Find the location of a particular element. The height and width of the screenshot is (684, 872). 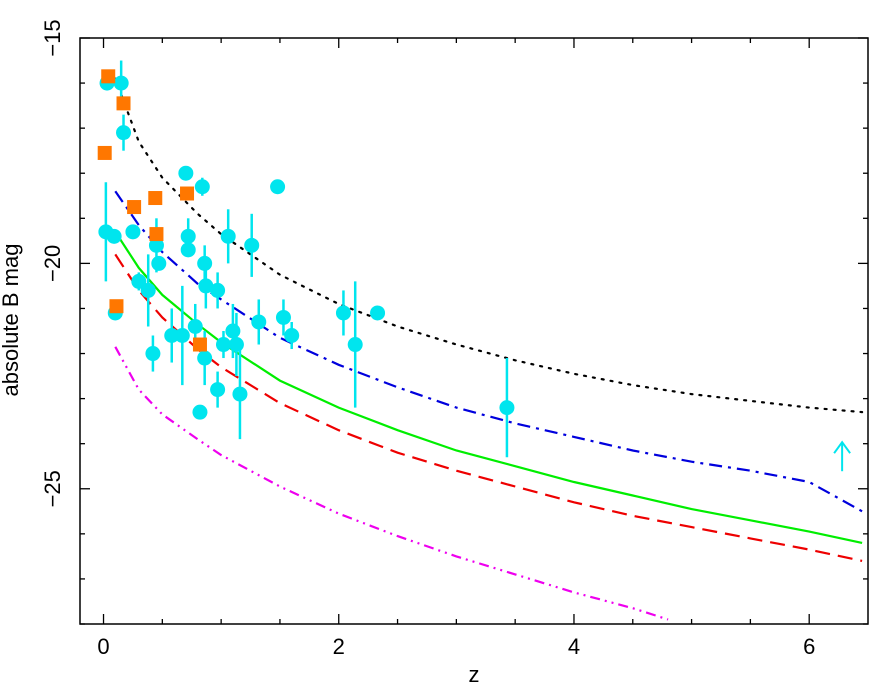

y-axis-title: absolute B mag is located at coordinates (11, 320).